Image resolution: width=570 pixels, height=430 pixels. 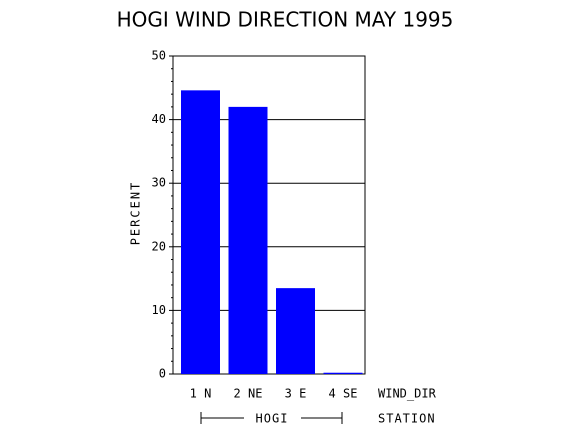 I want to click on x-tick-label: 3 E, so click(x=296, y=394).